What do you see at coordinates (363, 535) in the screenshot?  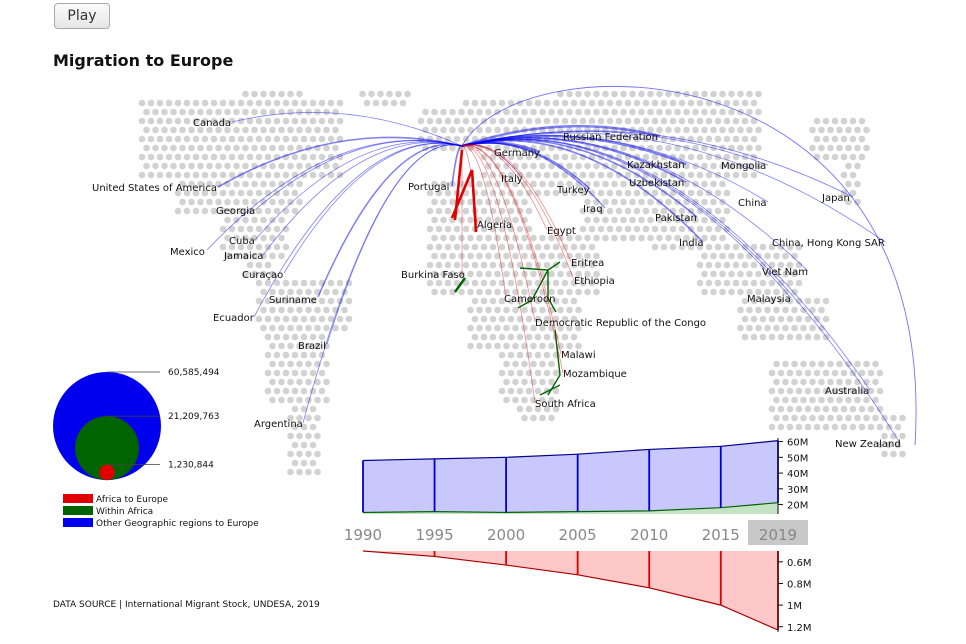 I see `year-1990: 1990` at bounding box center [363, 535].